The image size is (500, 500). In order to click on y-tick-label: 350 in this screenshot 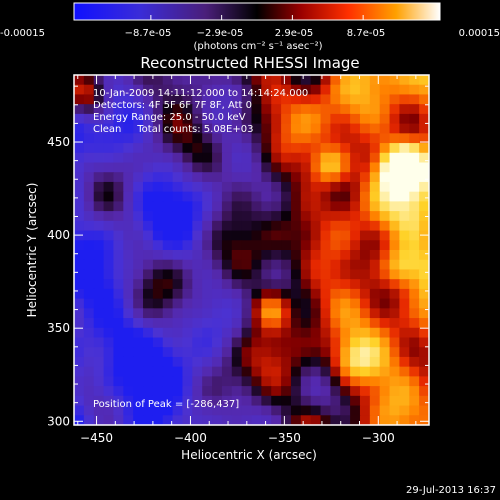, I will do `click(58, 328)`.